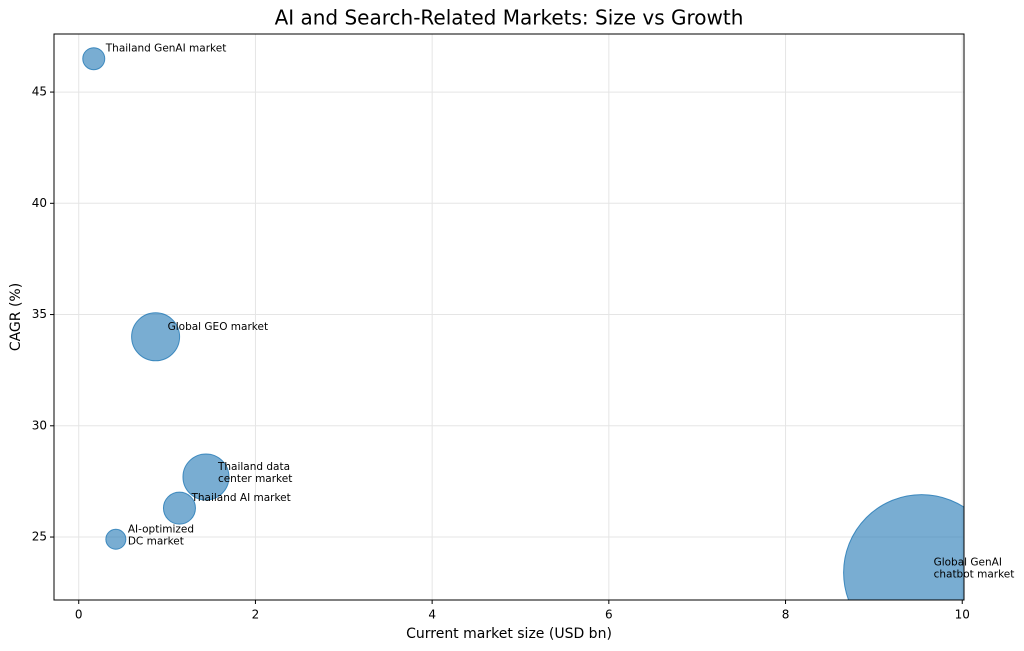 This screenshot has width=1024, height=651. I want to click on annotation: Global GEO market, so click(218, 327).